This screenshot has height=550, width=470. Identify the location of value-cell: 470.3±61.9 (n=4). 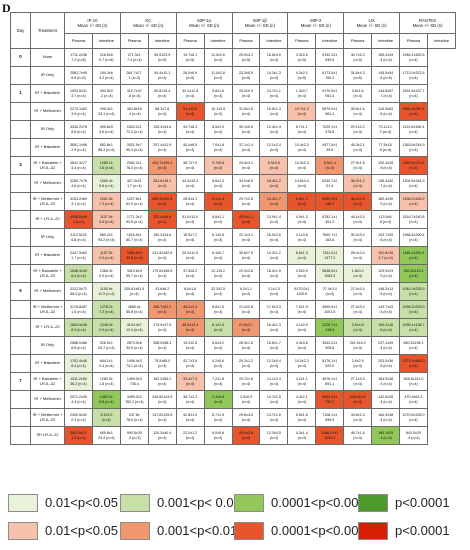
(413, 399).